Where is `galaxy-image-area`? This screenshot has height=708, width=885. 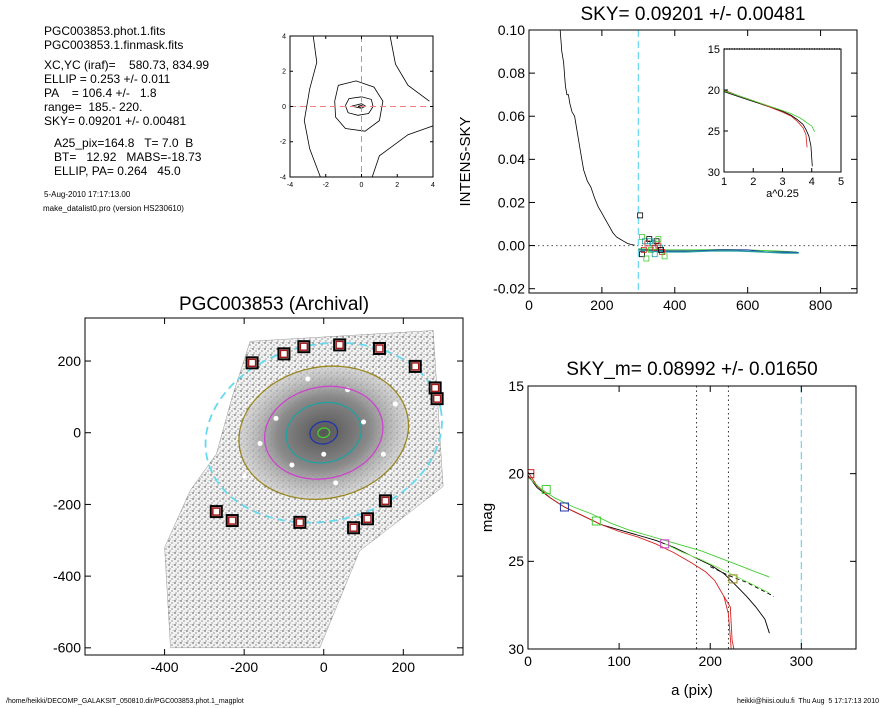 galaxy-image-area is located at coordinates (304, 489).